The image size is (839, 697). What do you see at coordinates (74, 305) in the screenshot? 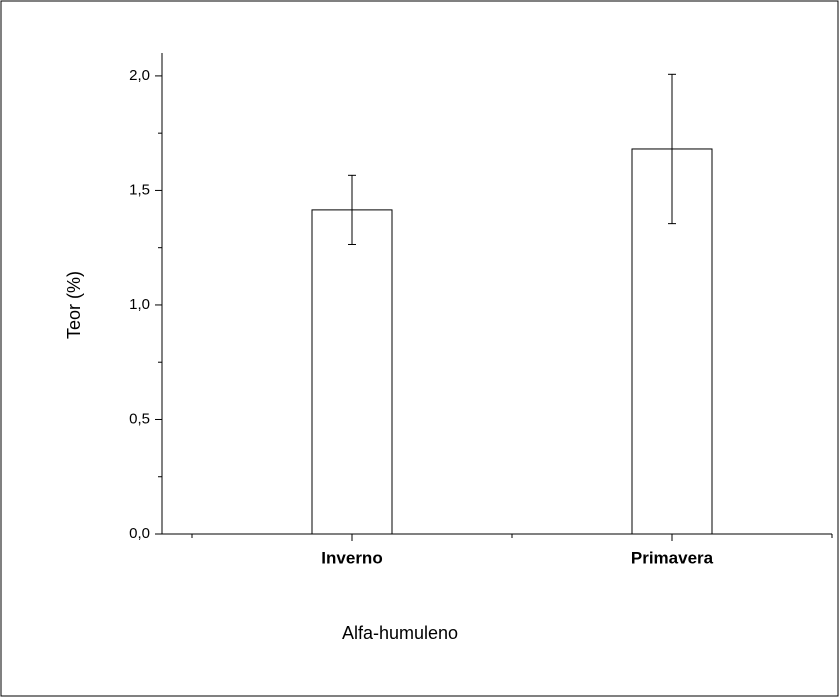
I see `y-axis-label: Teor (%)` at bounding box center [74, 305].